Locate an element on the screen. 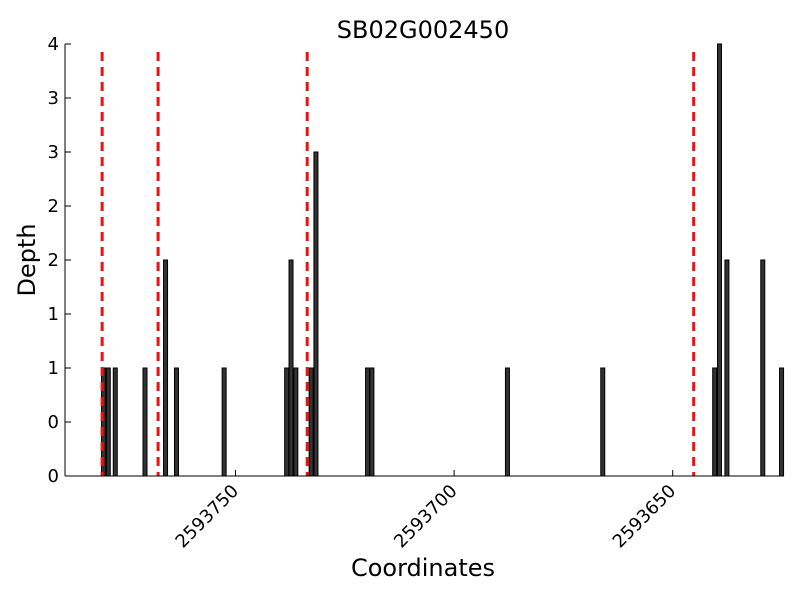  y-tick-label-7: 3 is located at coordinates (53, 98).